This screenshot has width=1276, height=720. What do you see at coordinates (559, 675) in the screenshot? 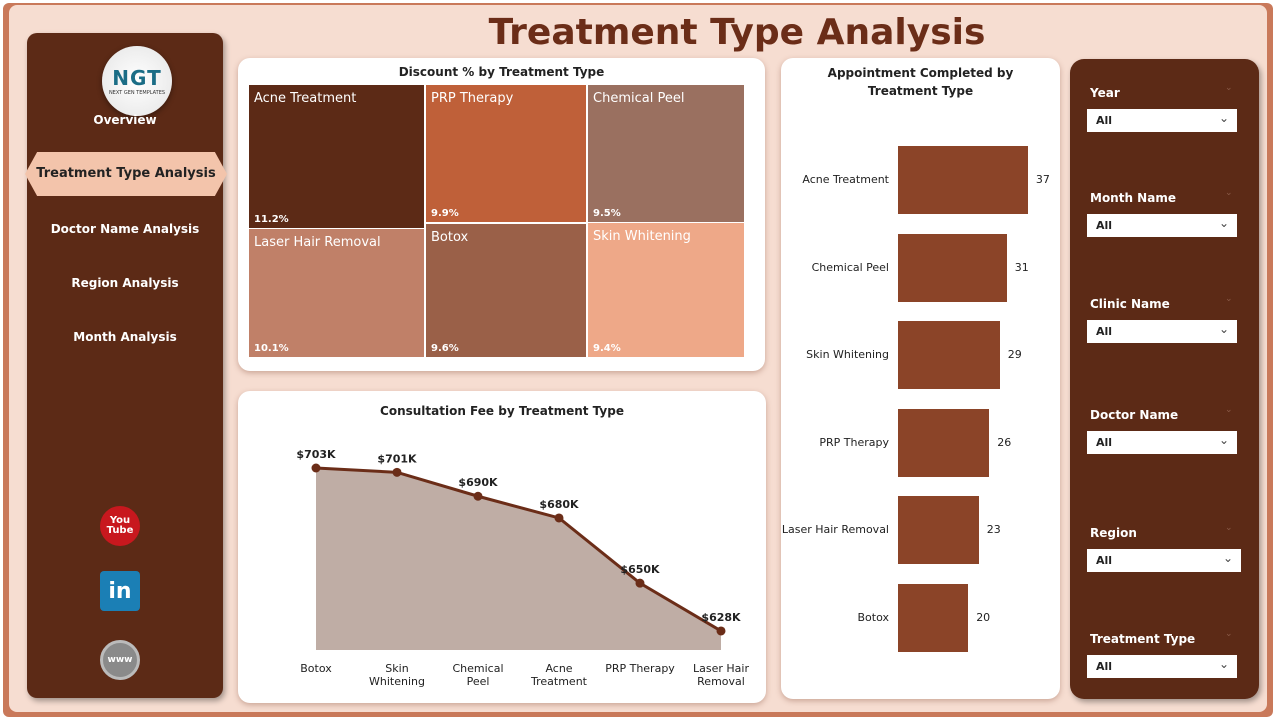
I see `x-tick-label: Acne Treatment` at bounding box center [559, 675].